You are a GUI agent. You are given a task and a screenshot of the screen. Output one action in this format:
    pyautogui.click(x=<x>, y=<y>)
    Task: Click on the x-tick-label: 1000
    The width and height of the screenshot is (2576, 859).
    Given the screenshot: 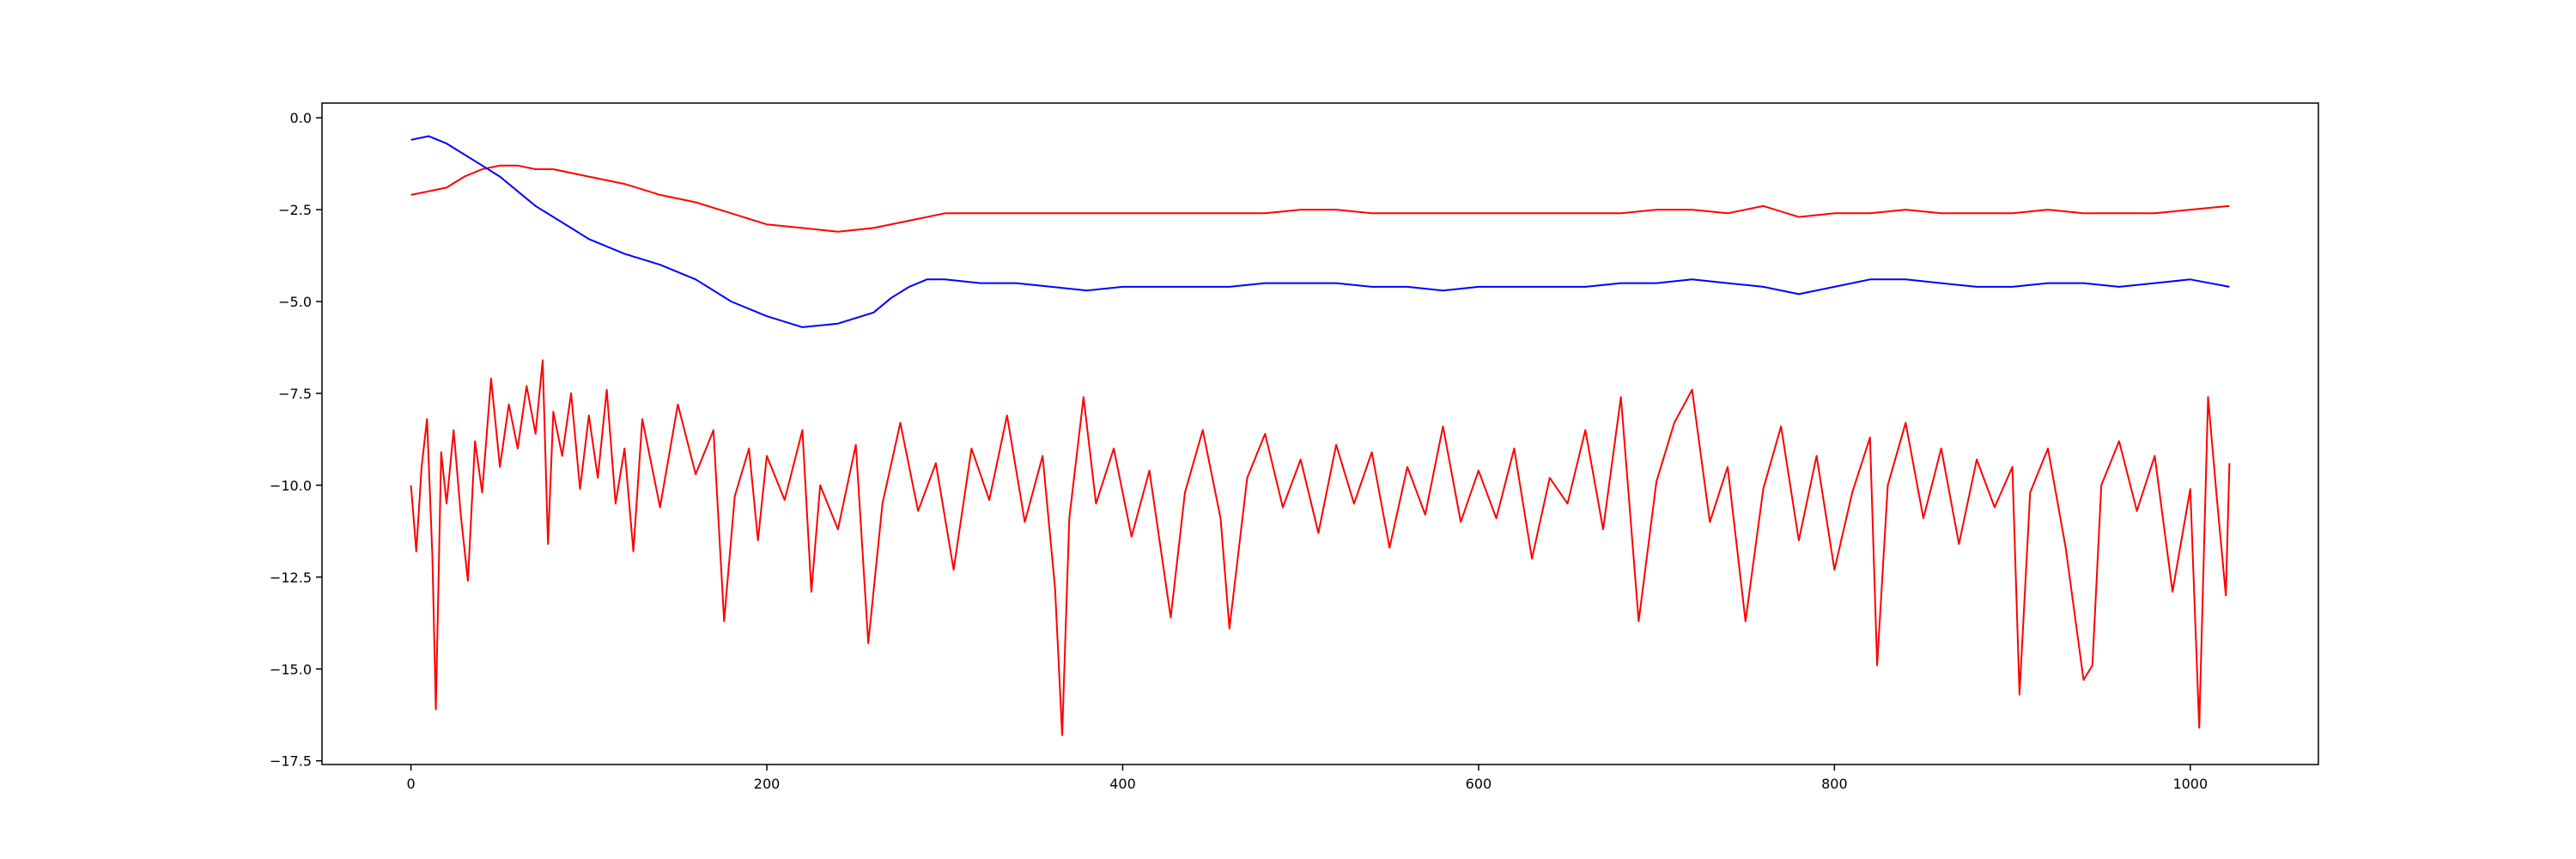 What is the action you would take?
    pyautogui.click(x=2190, y=784)
    